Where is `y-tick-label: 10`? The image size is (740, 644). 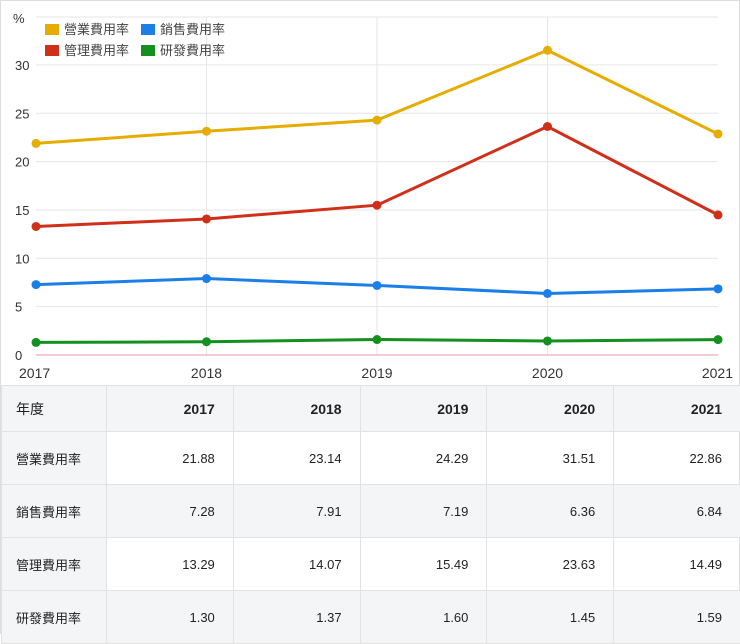 y-tick-label: 10 is located at coordinates (22, 258).